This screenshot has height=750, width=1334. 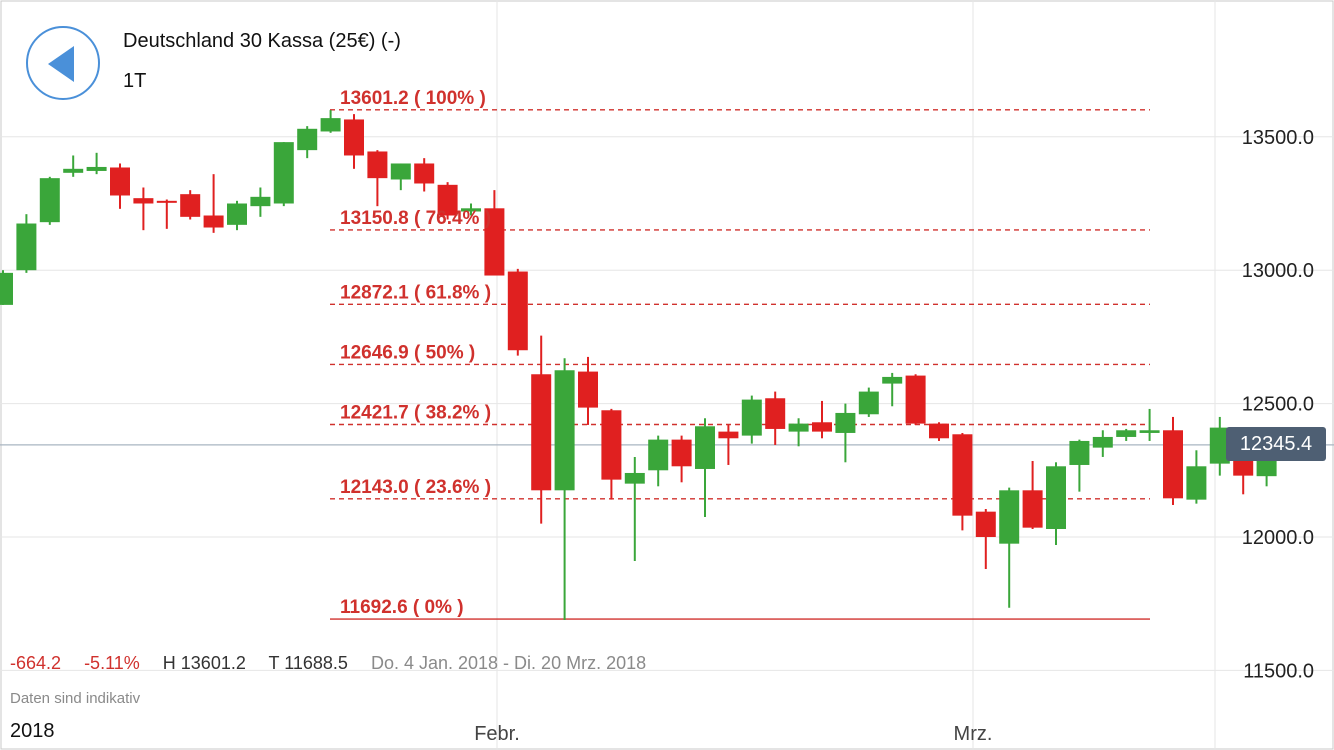 I want to click on fib-label: 11692.6 ( 0% ), so click(x=402, y=607).